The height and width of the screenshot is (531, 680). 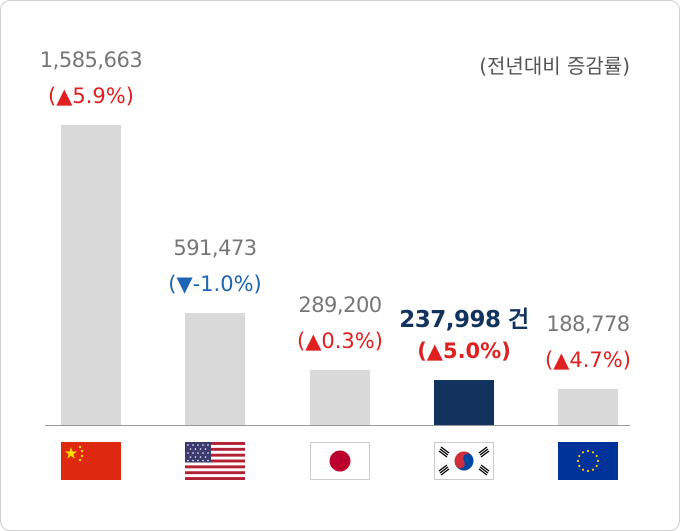 What do you see at coordinates (588, 461) in the screenshot?
I see `eu-flag-icon` at bounding box center [588, 461].